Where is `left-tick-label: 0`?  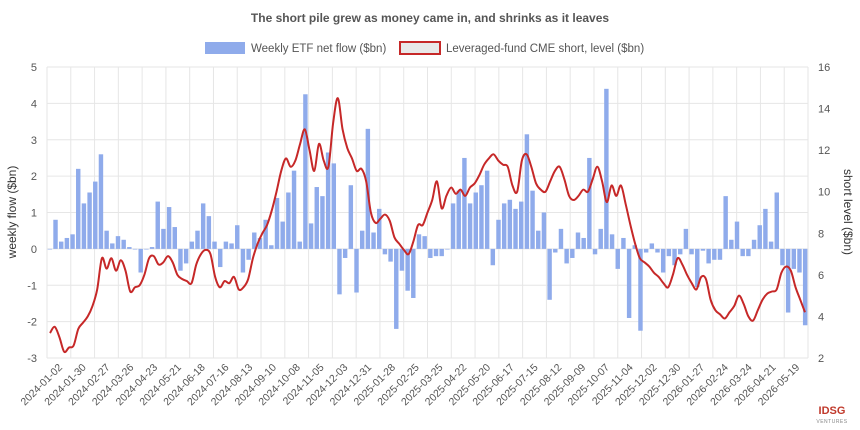
left-tick-label: 0 is located at coordinates (34, 250).